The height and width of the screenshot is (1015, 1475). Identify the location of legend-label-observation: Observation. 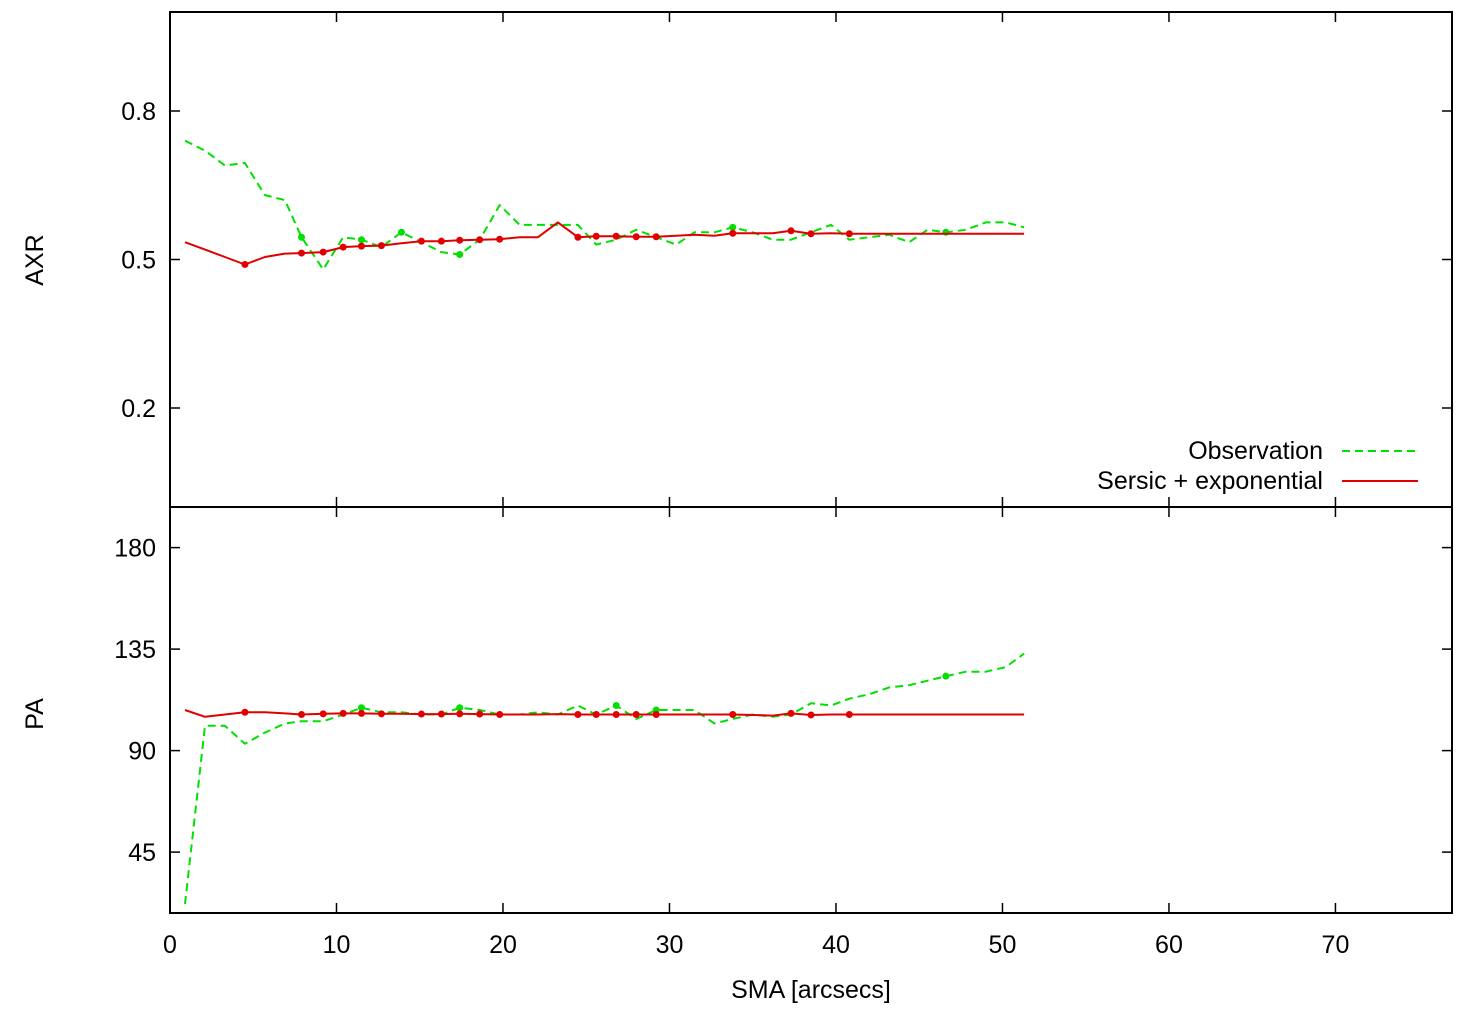
(1255, 451).